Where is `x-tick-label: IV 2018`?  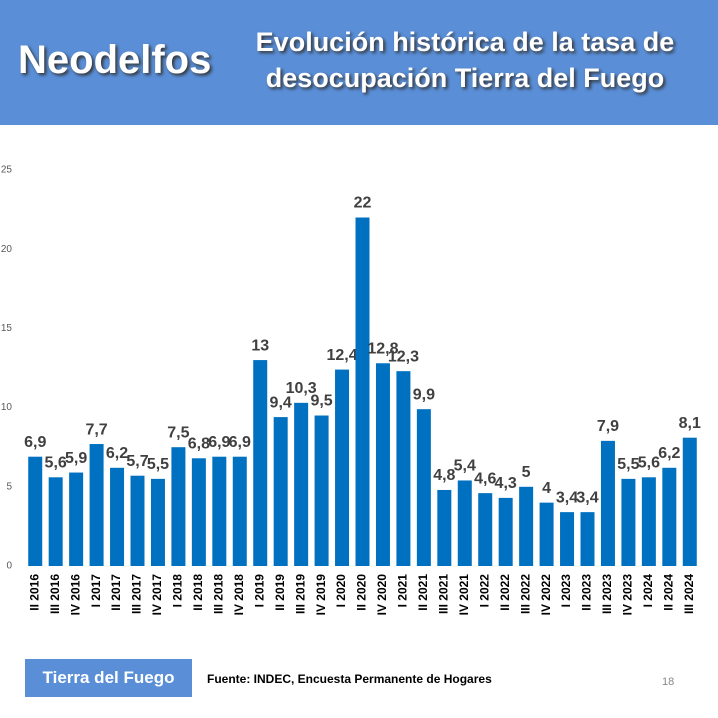 x-tick-label: IV 2018 is located at coordinates (239, 595).